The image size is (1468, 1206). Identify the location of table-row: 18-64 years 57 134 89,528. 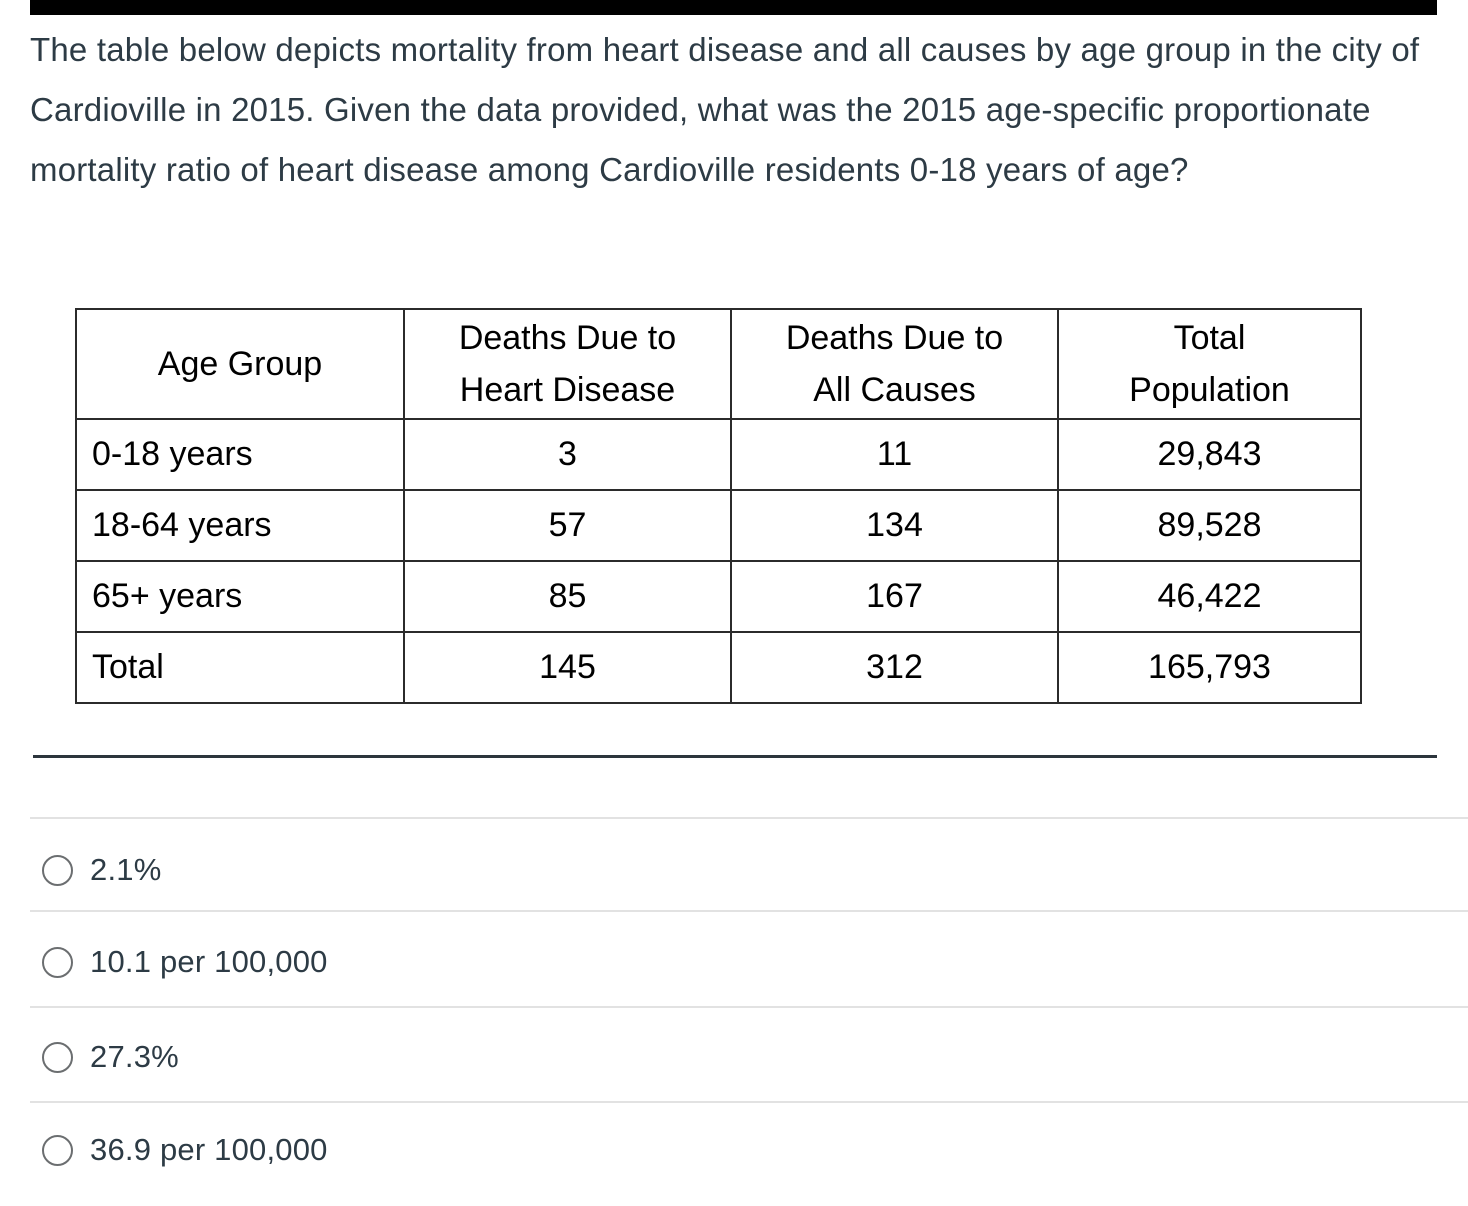
(718, 525).